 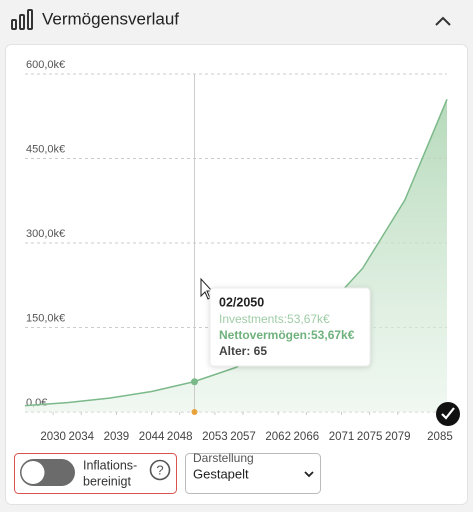 What do you see at coordinates (370, 437) in the screenshot?
I see `x-tick-label: 2075` at bounding box center [370, 437].